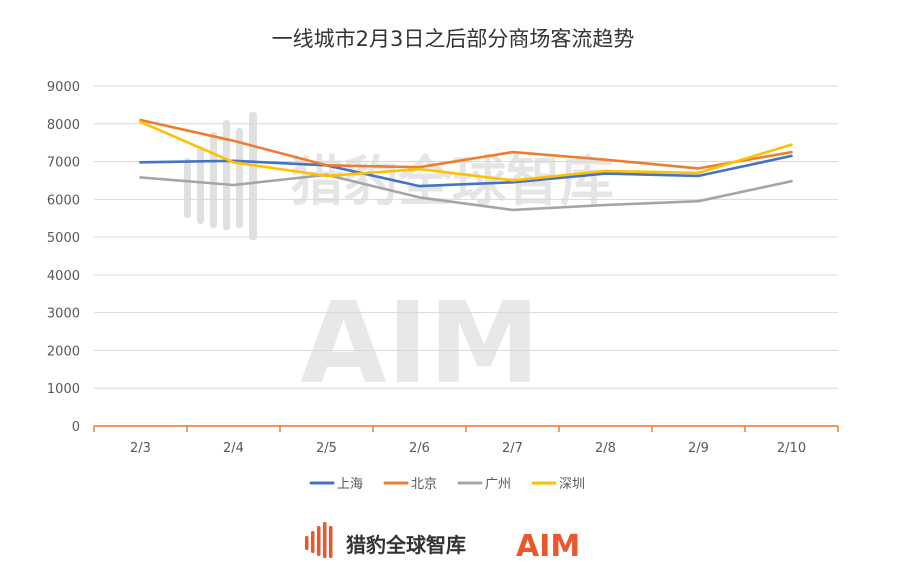 The height and width of the screenshot is (586, 906). What do you see at coordinates (447, 484) in the screenshot?
I see `legend: 上海 北京 广州 深圳` at bounding box center [447, 484].